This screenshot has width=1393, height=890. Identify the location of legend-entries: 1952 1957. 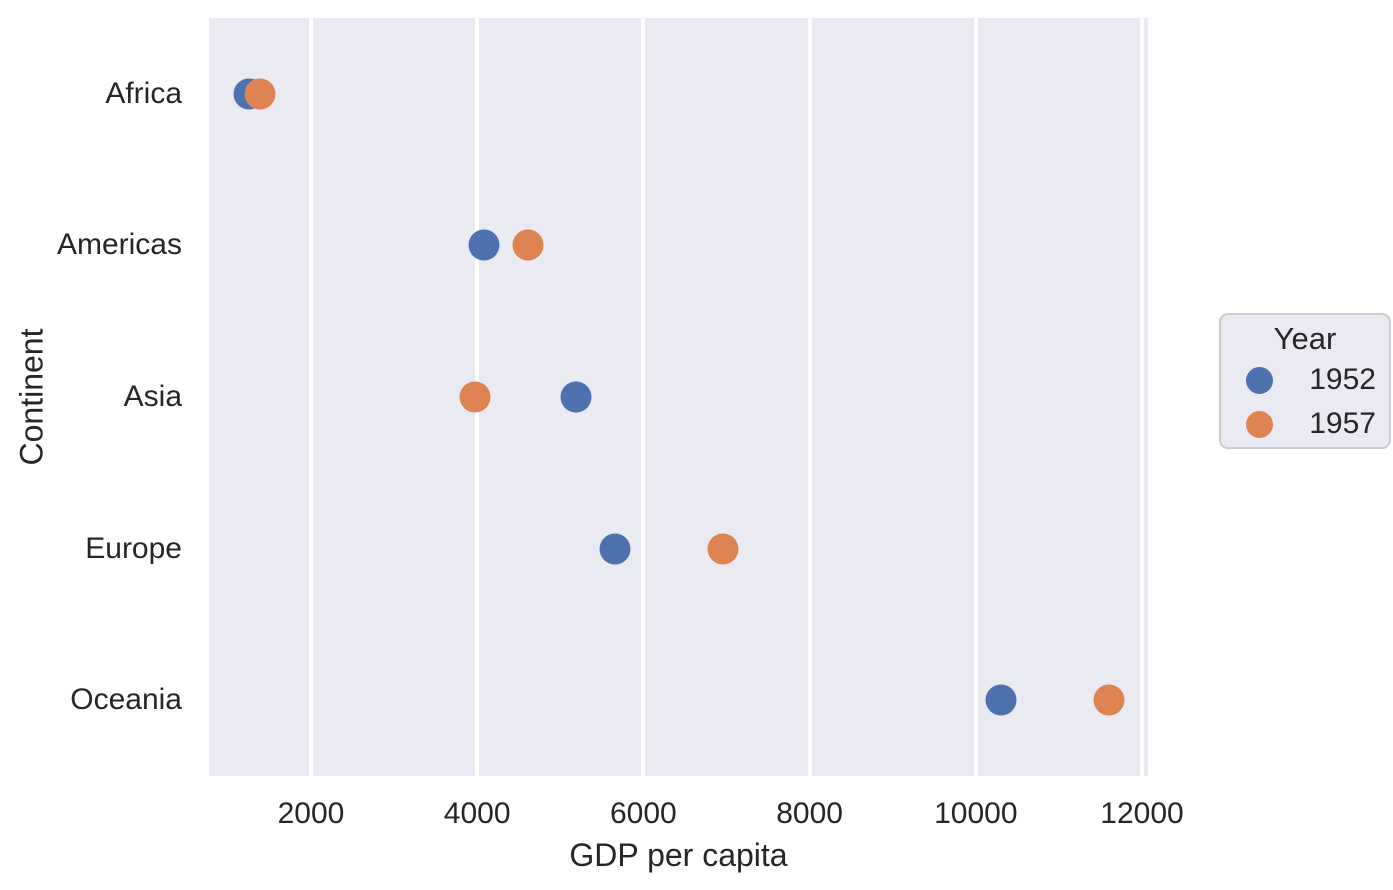
(1305, 402).